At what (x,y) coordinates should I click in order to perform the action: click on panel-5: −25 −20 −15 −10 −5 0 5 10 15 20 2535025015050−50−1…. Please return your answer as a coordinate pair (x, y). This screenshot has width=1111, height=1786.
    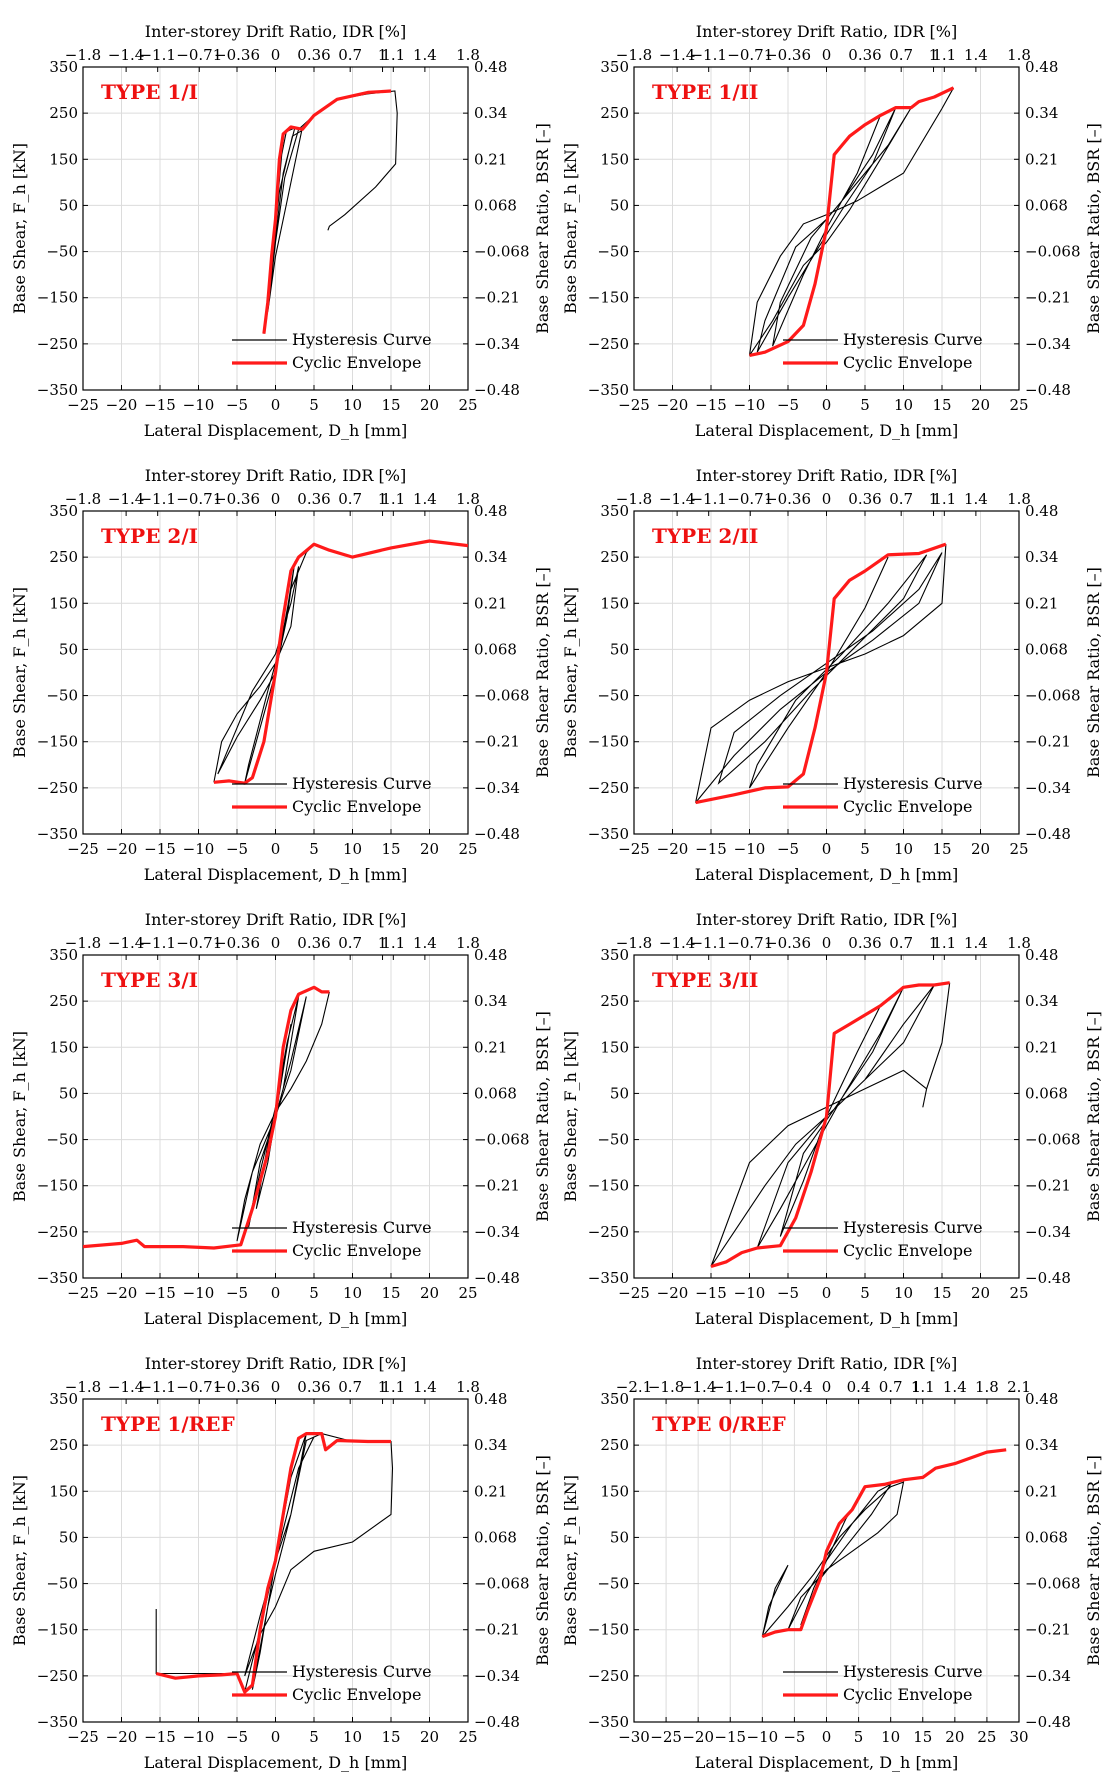
    Looking at the image, I should click on (281, 1119).